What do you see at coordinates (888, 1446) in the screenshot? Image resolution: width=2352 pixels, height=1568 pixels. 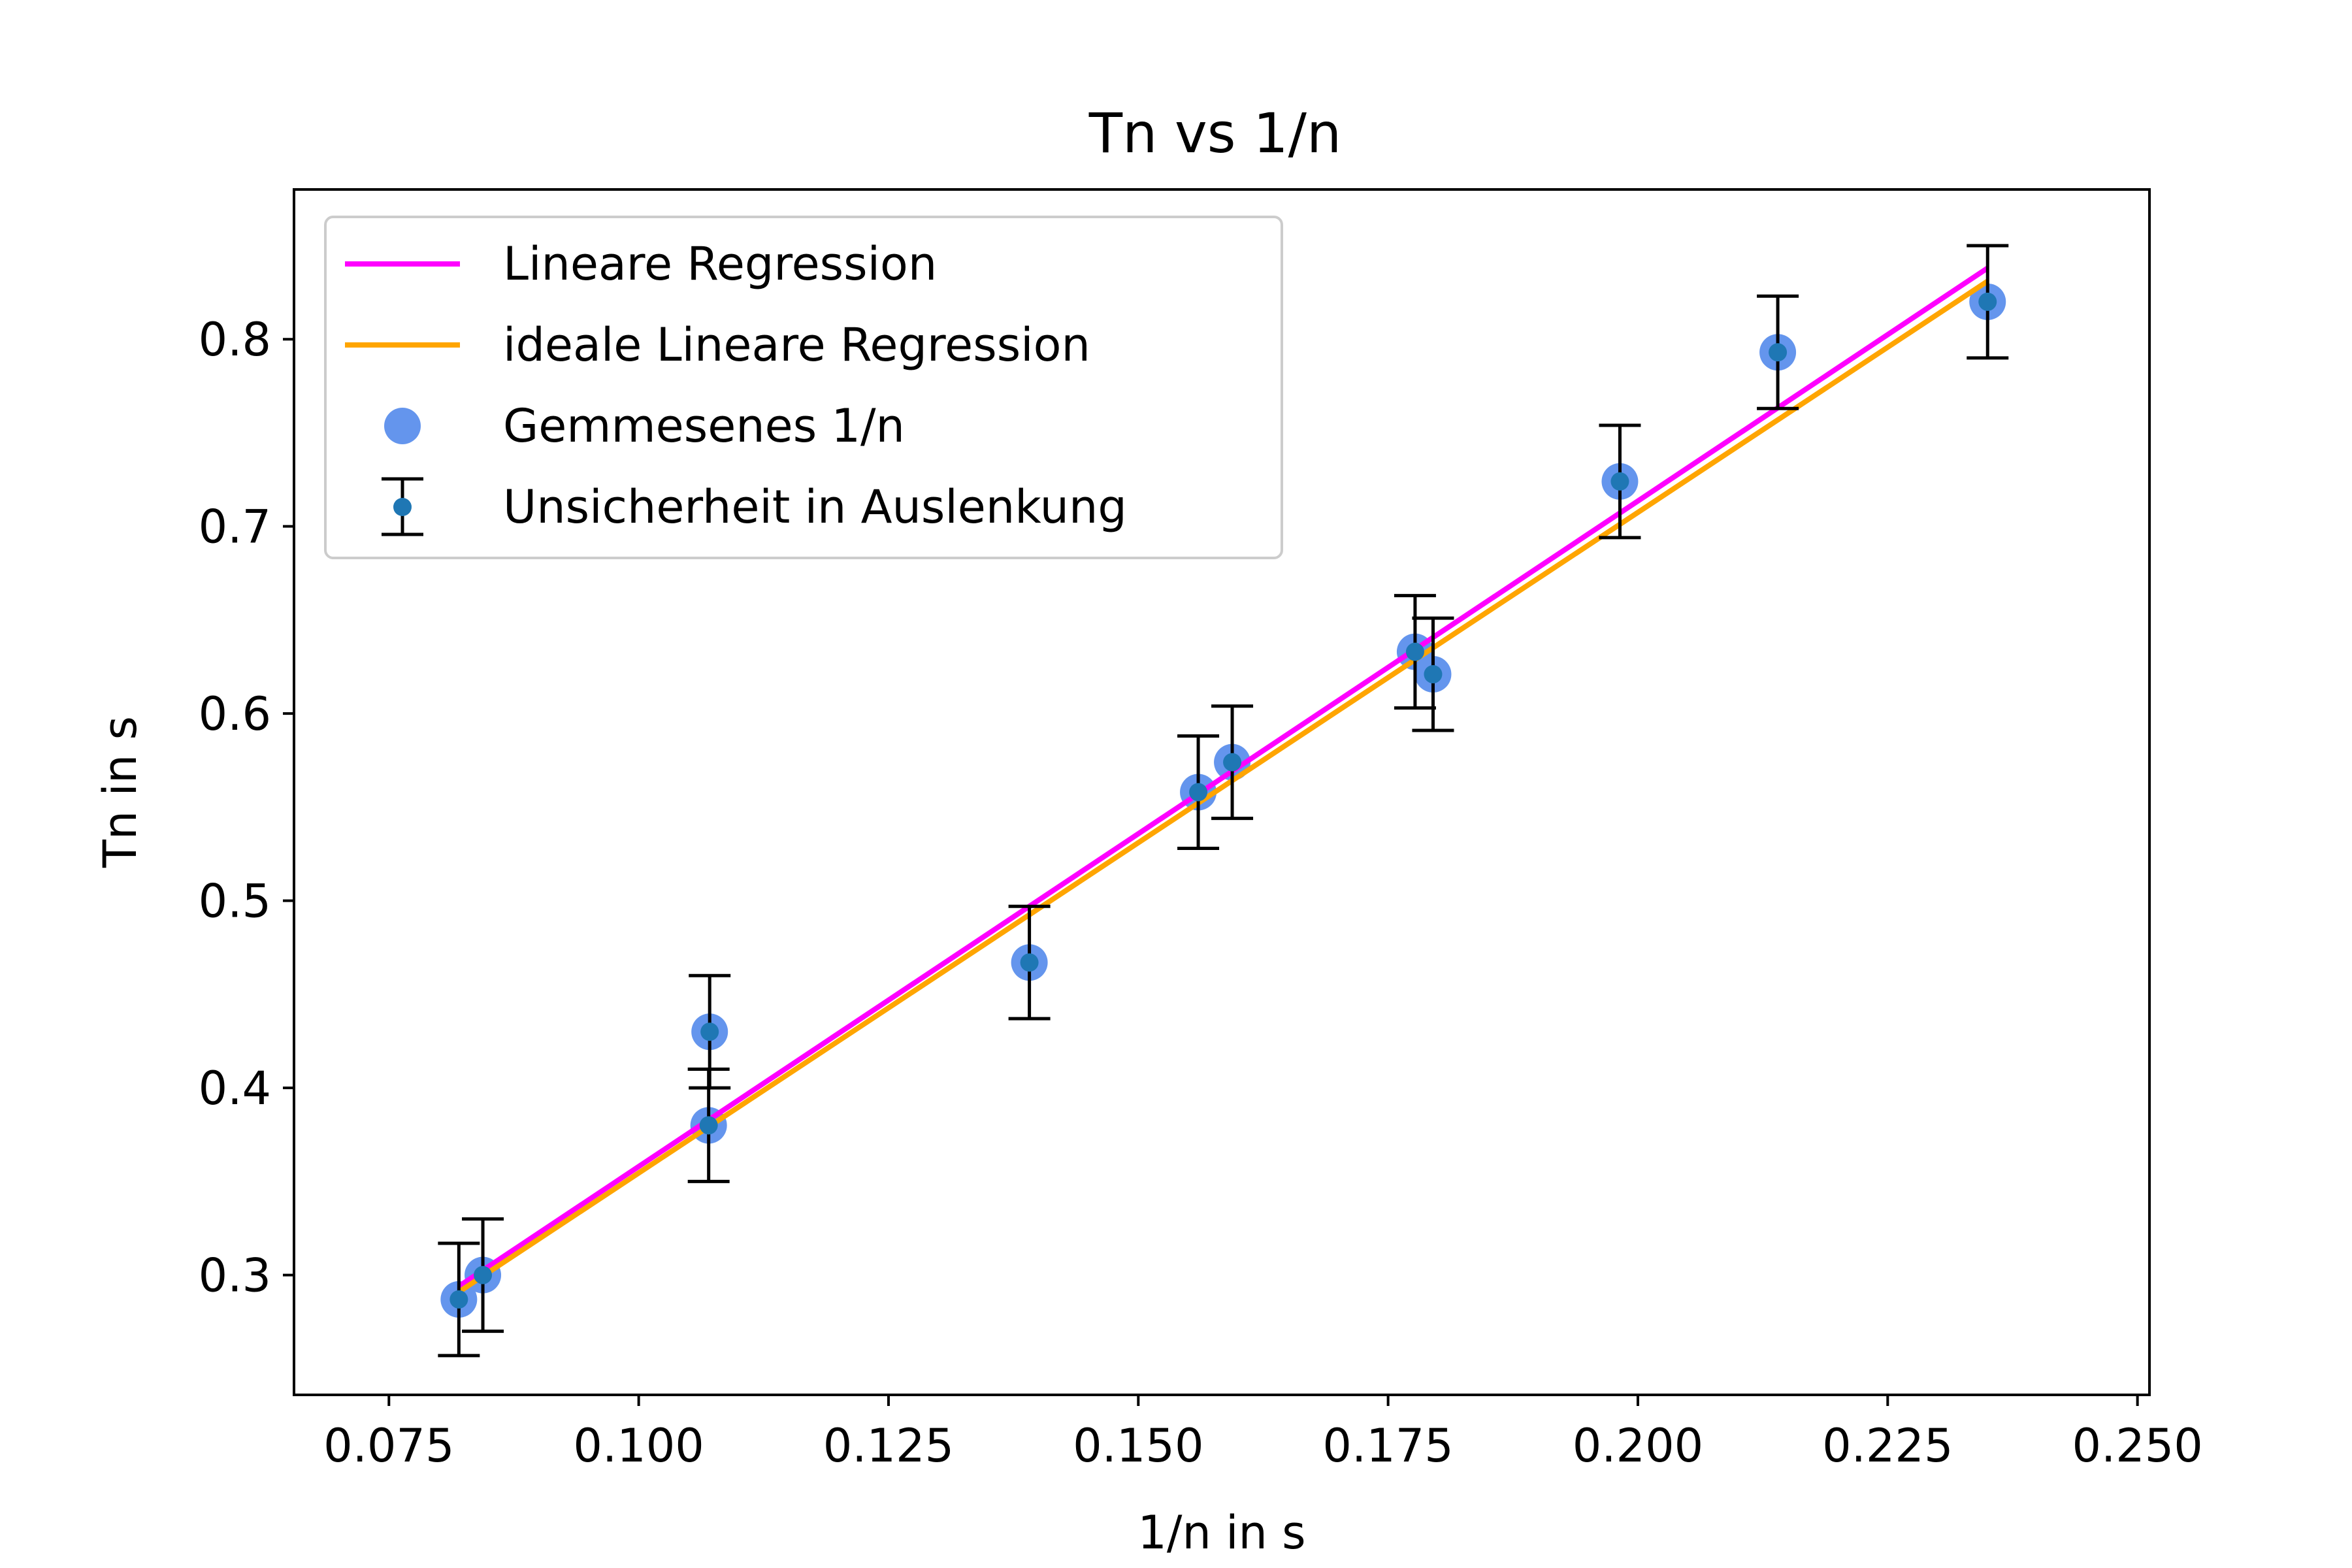 I see `x-tick-label: 0.125` at bounding box center [888, 1446].